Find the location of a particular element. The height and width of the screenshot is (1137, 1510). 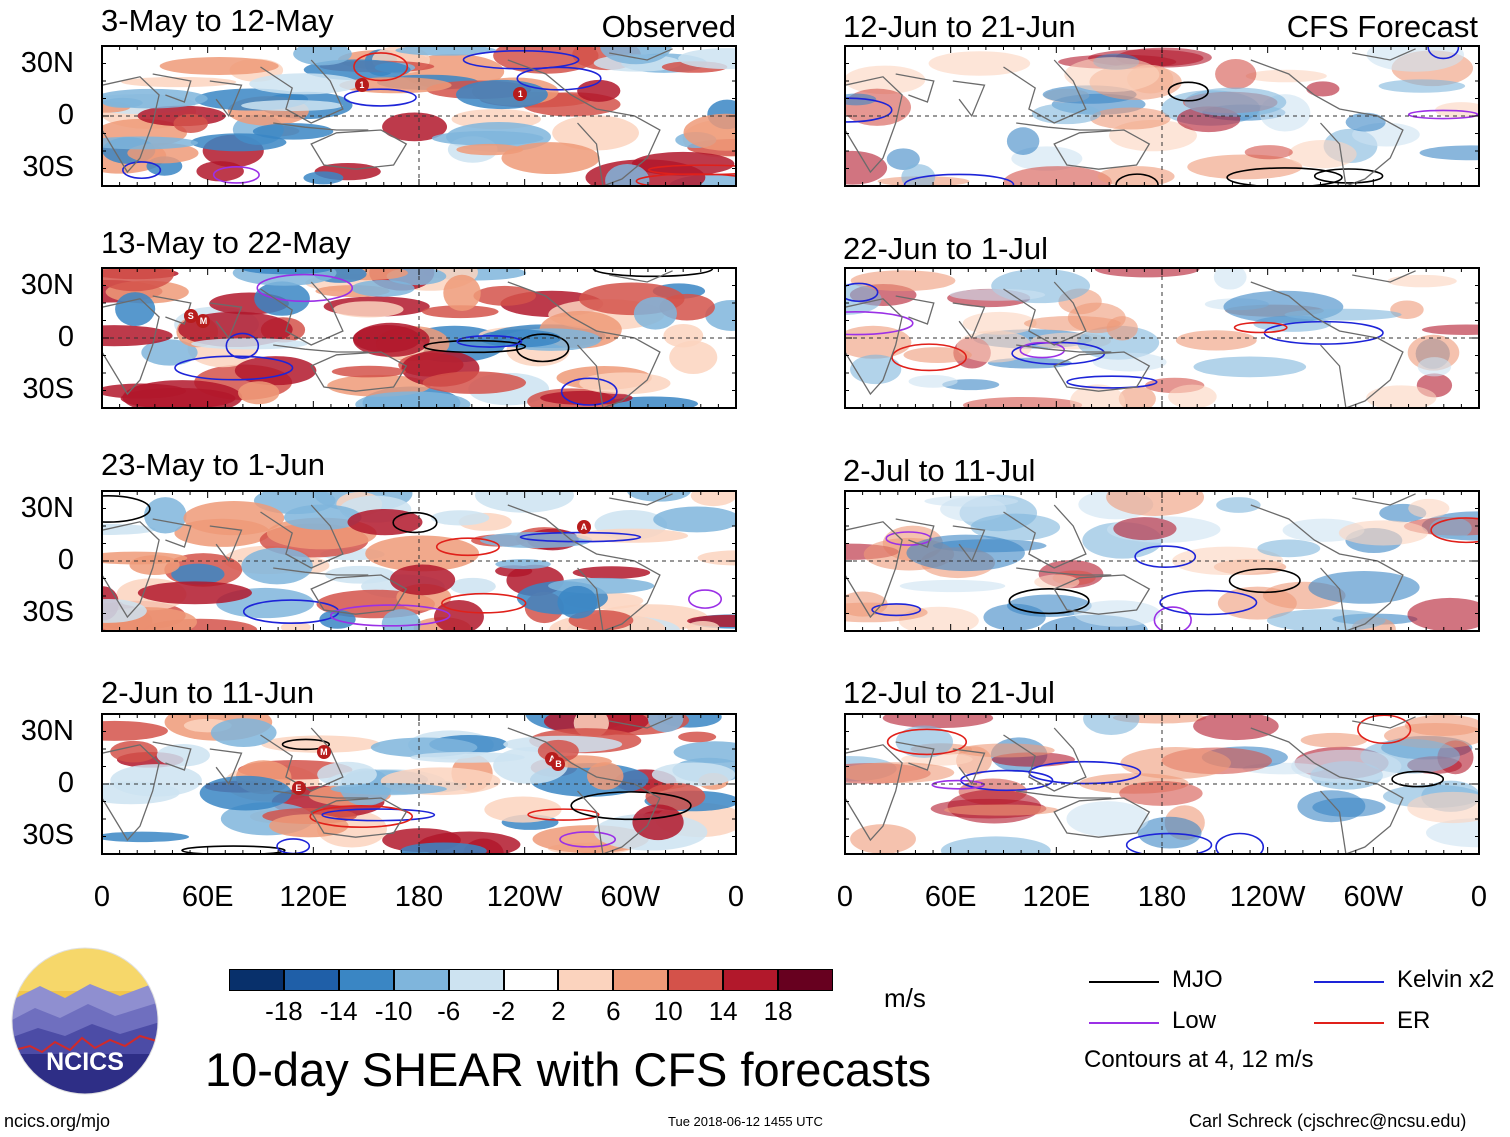

fcst-panel-1-title: 12-Jun to 21-Jun is located at coordinates (959, 26).